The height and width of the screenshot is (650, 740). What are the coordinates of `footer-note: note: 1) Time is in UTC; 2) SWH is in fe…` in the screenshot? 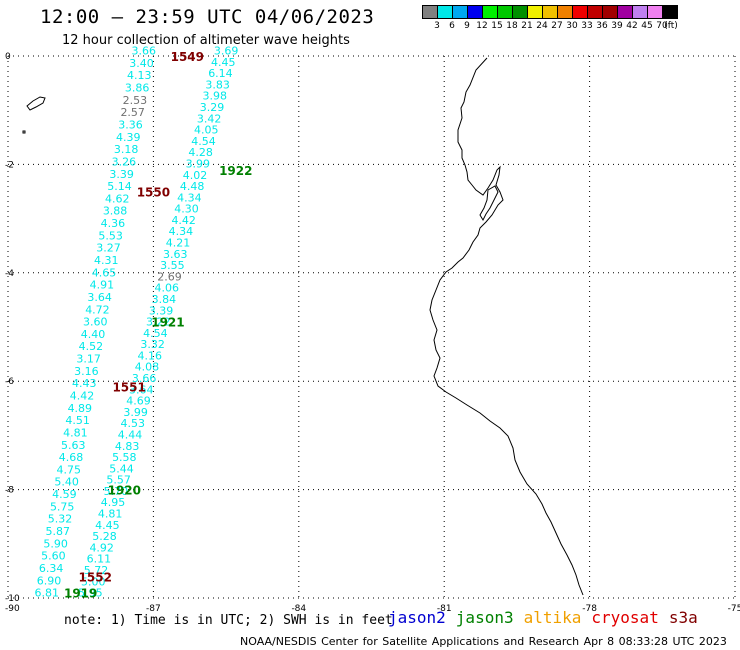 It's located at (228, 620).